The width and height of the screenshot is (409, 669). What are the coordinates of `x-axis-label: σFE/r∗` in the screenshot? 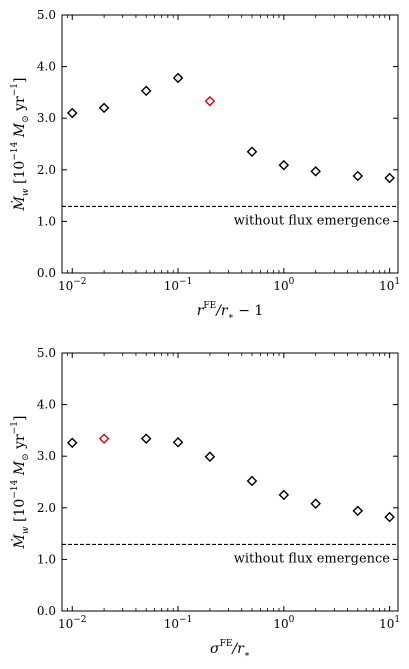 It's located at (230, 649).